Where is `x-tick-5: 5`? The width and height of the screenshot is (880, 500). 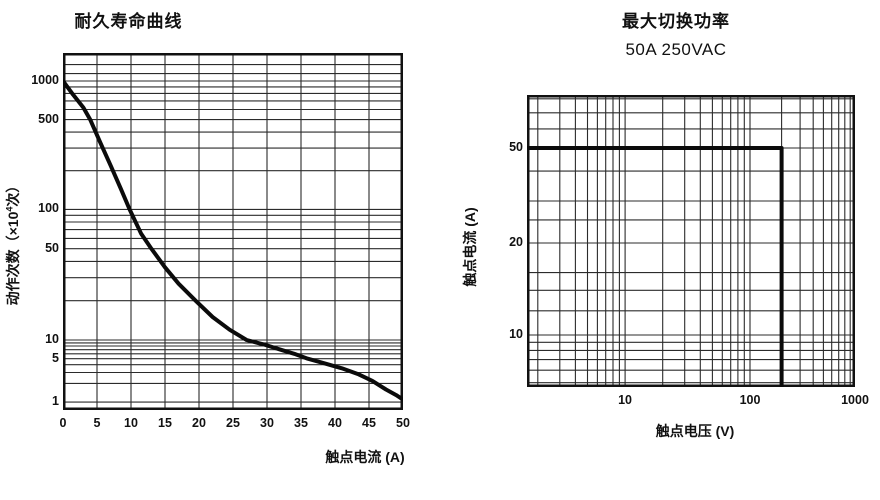 x-tick-5: 5 is located at coordinates (97, 423).